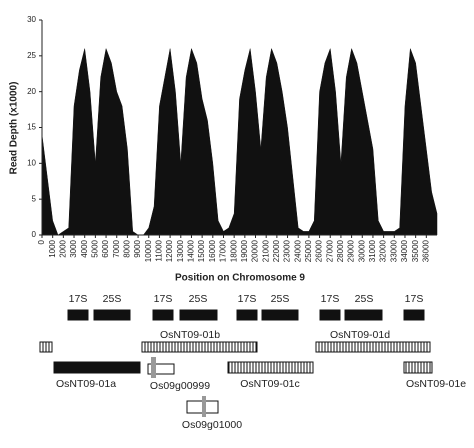  What do you see at coordinates (62, 248) in the screenshot?
I see `x-tick-label: 2000` at bounding box center [62, 248].